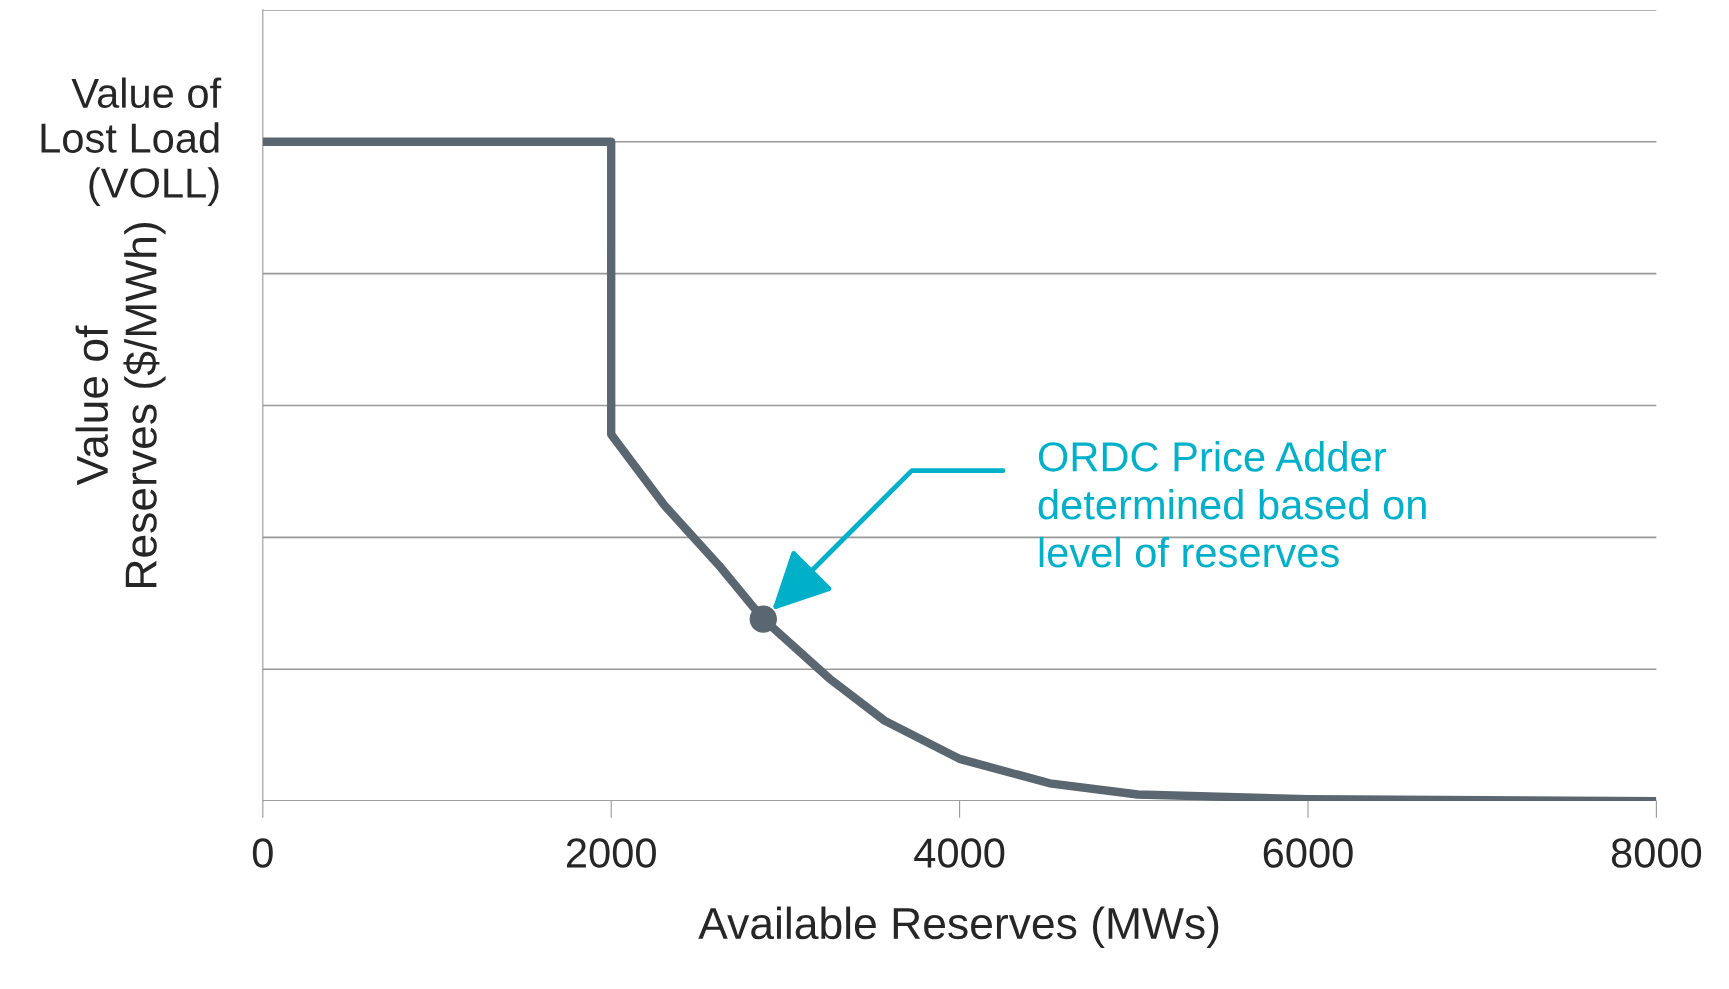  I want to click on x-tick-label: 2000, so click(611, 853).